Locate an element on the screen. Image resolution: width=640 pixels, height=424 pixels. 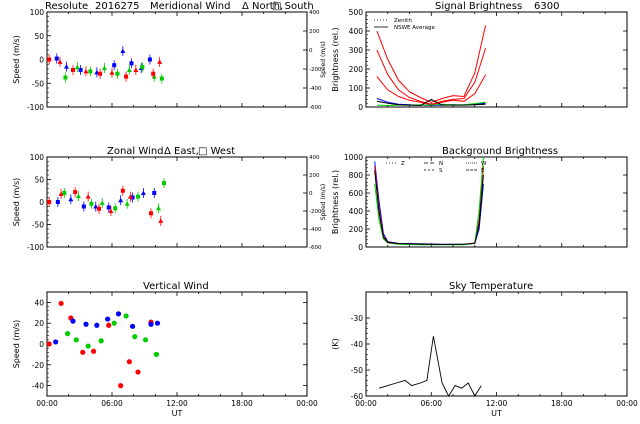
background-y-tick-label: 0 is located at coordinates (360, 247).